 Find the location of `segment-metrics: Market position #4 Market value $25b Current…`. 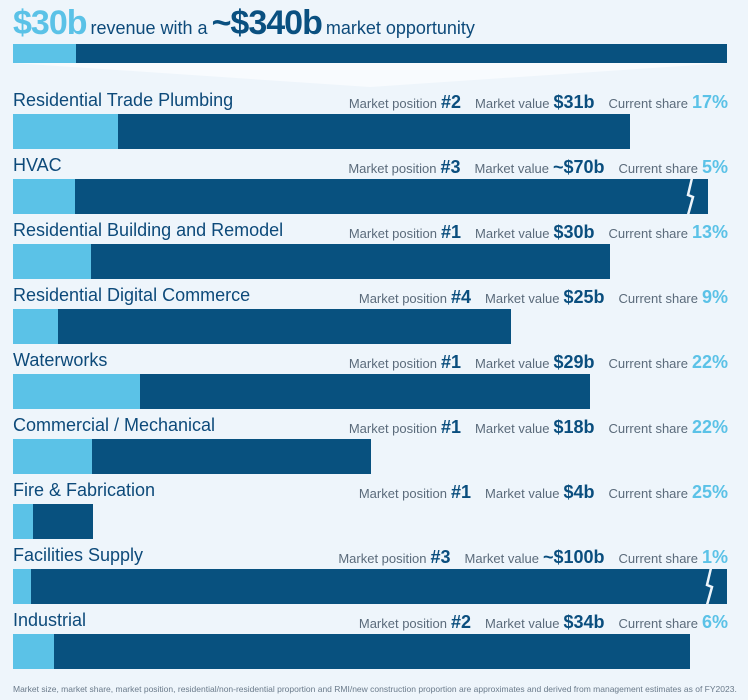

segment-metrics: Market position #4 Market value $25b Current… is located at coordinates (543, 297).